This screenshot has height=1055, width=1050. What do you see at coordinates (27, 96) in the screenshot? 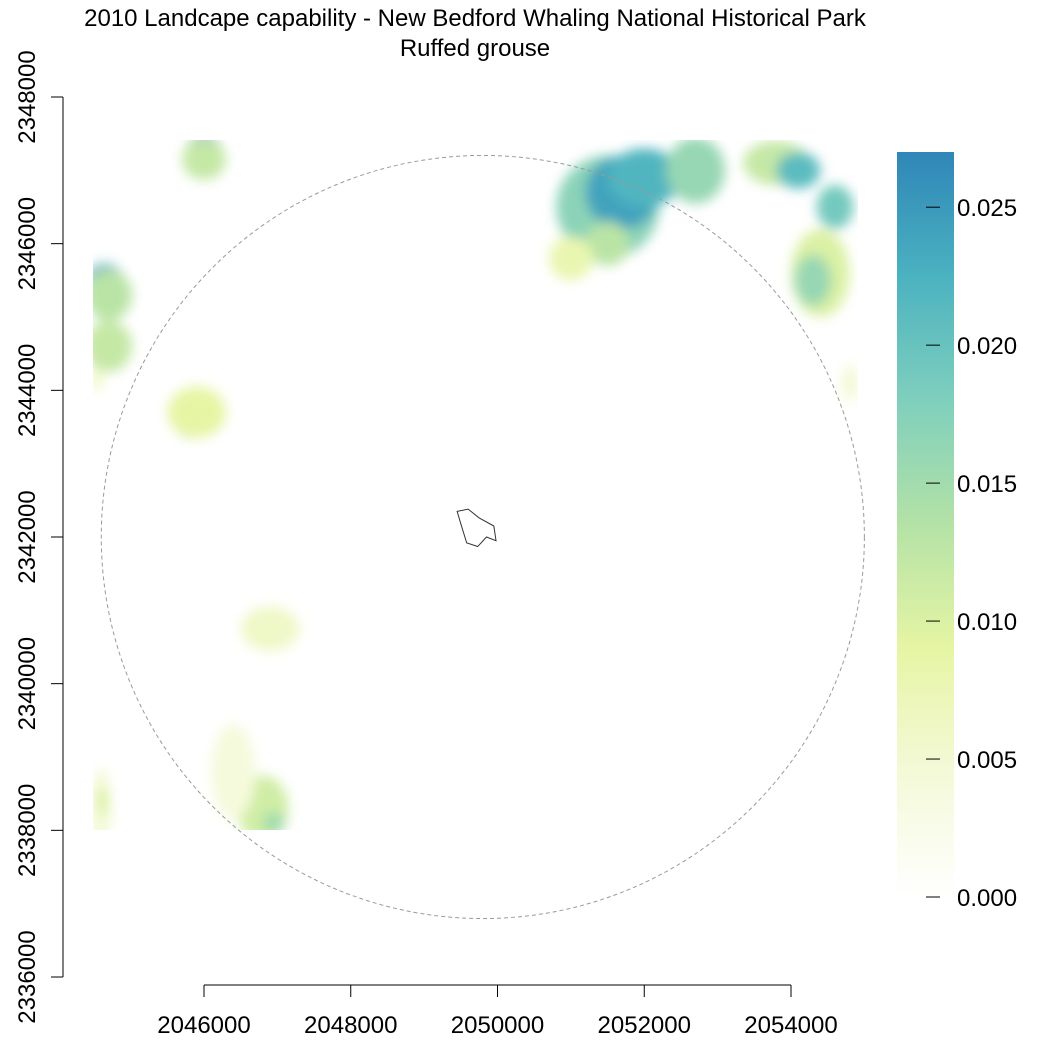
I see `y-tick-label: 2348000` at bounding box center [27, 96].